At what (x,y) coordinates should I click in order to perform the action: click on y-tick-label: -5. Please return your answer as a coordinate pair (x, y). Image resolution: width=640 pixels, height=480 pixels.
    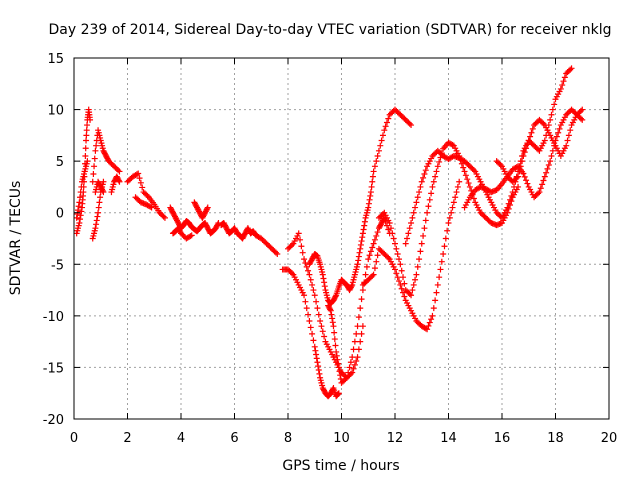
    Looking at the image, I should click on (57, 265).